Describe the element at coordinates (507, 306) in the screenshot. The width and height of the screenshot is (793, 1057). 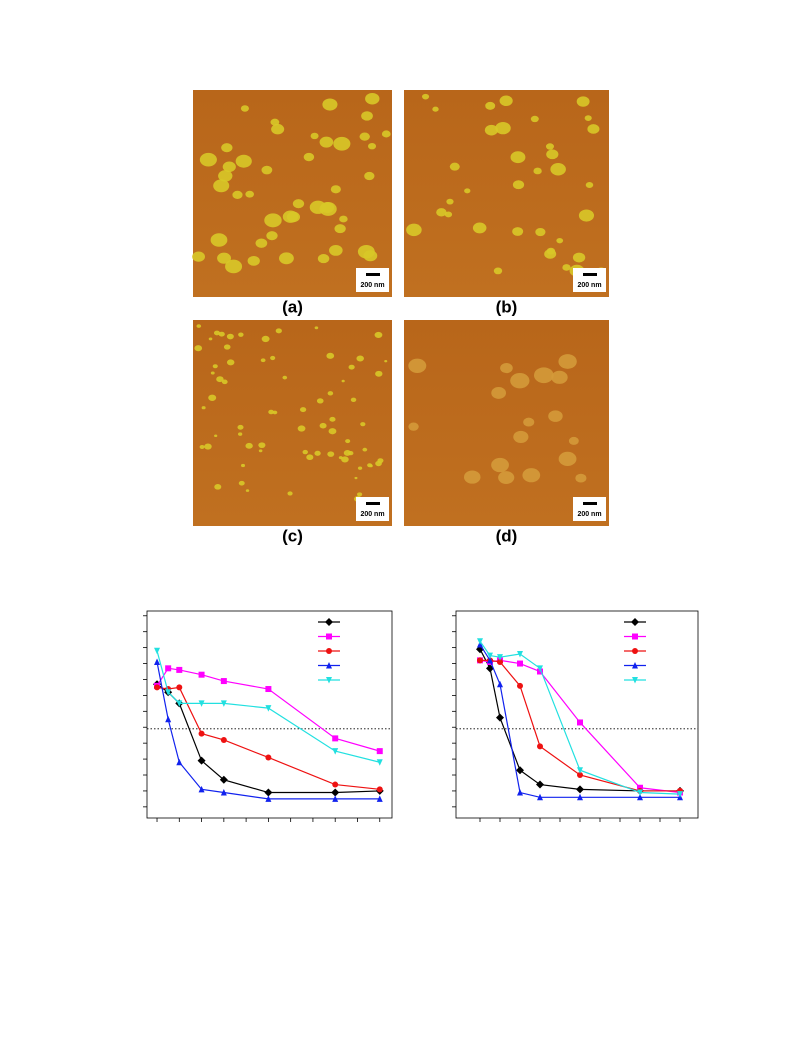
I see `image-label: (b)` at that location.